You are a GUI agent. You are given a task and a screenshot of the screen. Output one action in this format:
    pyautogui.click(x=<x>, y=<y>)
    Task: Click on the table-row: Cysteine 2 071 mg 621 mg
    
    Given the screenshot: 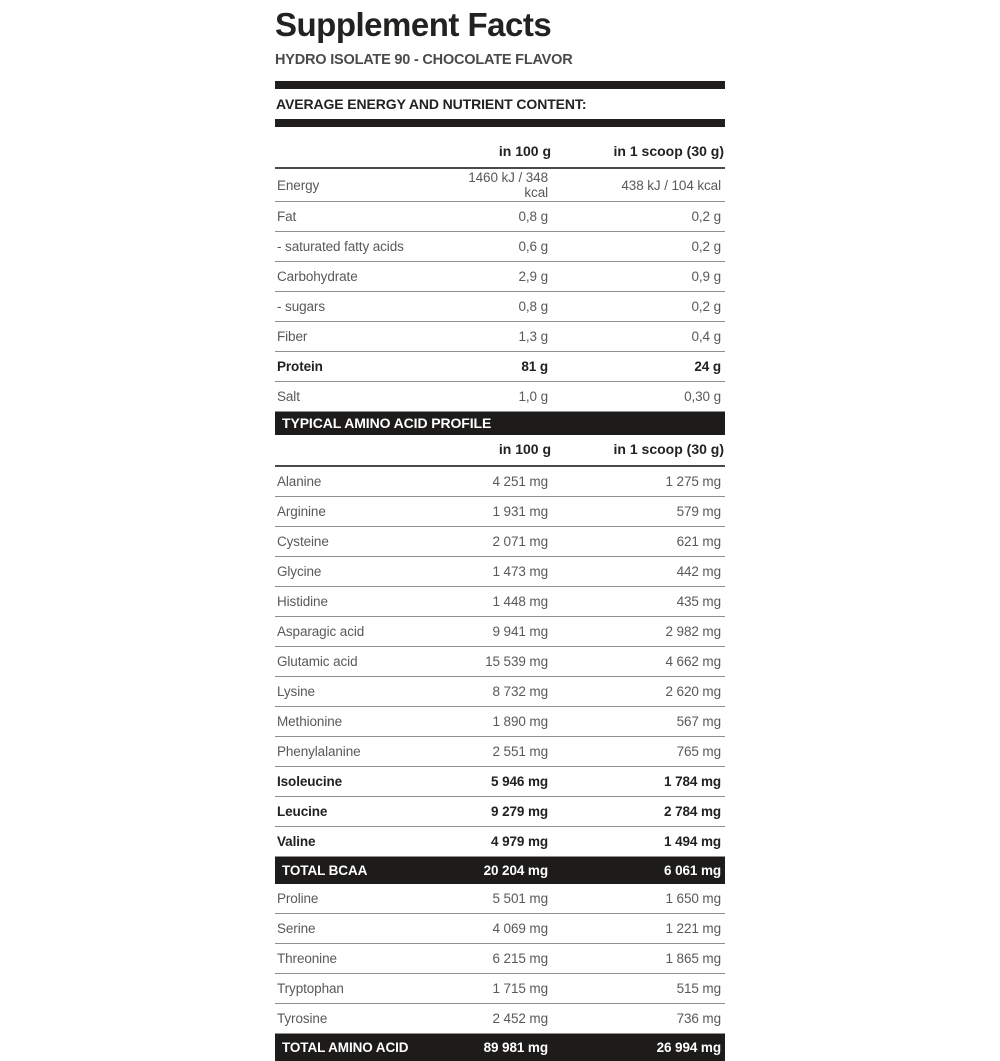 What is the action you would take?
    pyautogui.click(x=500, y=541)
    